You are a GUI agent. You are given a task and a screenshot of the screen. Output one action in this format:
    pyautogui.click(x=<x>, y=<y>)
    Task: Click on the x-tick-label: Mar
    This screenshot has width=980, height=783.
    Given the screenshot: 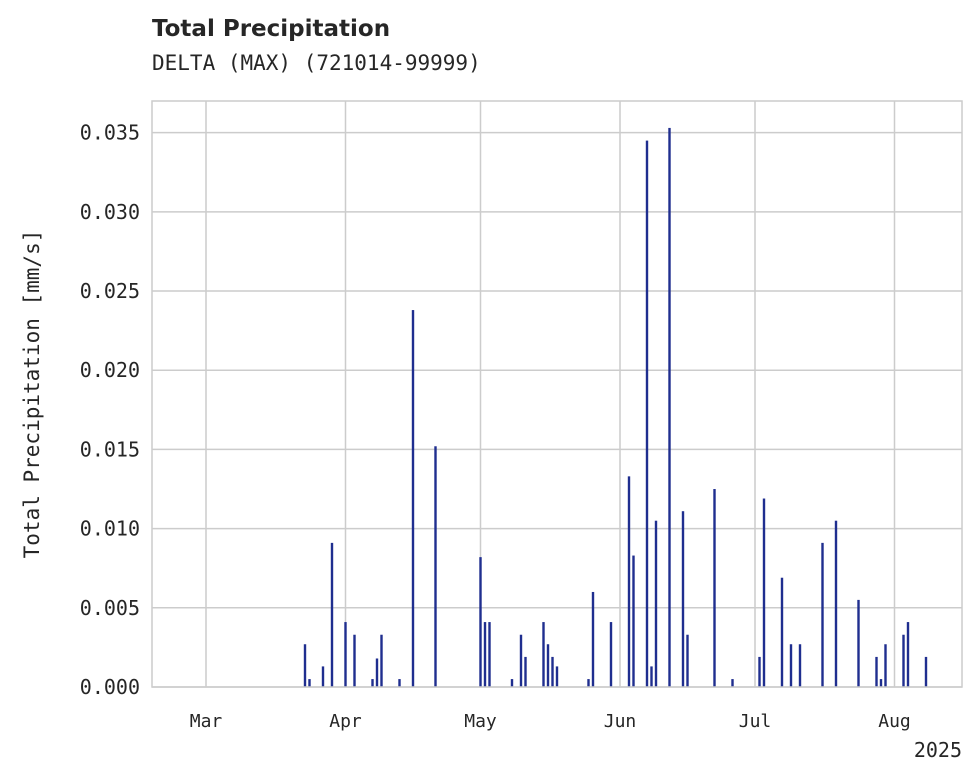 What is the action you would take?
    pyautogui.click(x=206, y=721)
    